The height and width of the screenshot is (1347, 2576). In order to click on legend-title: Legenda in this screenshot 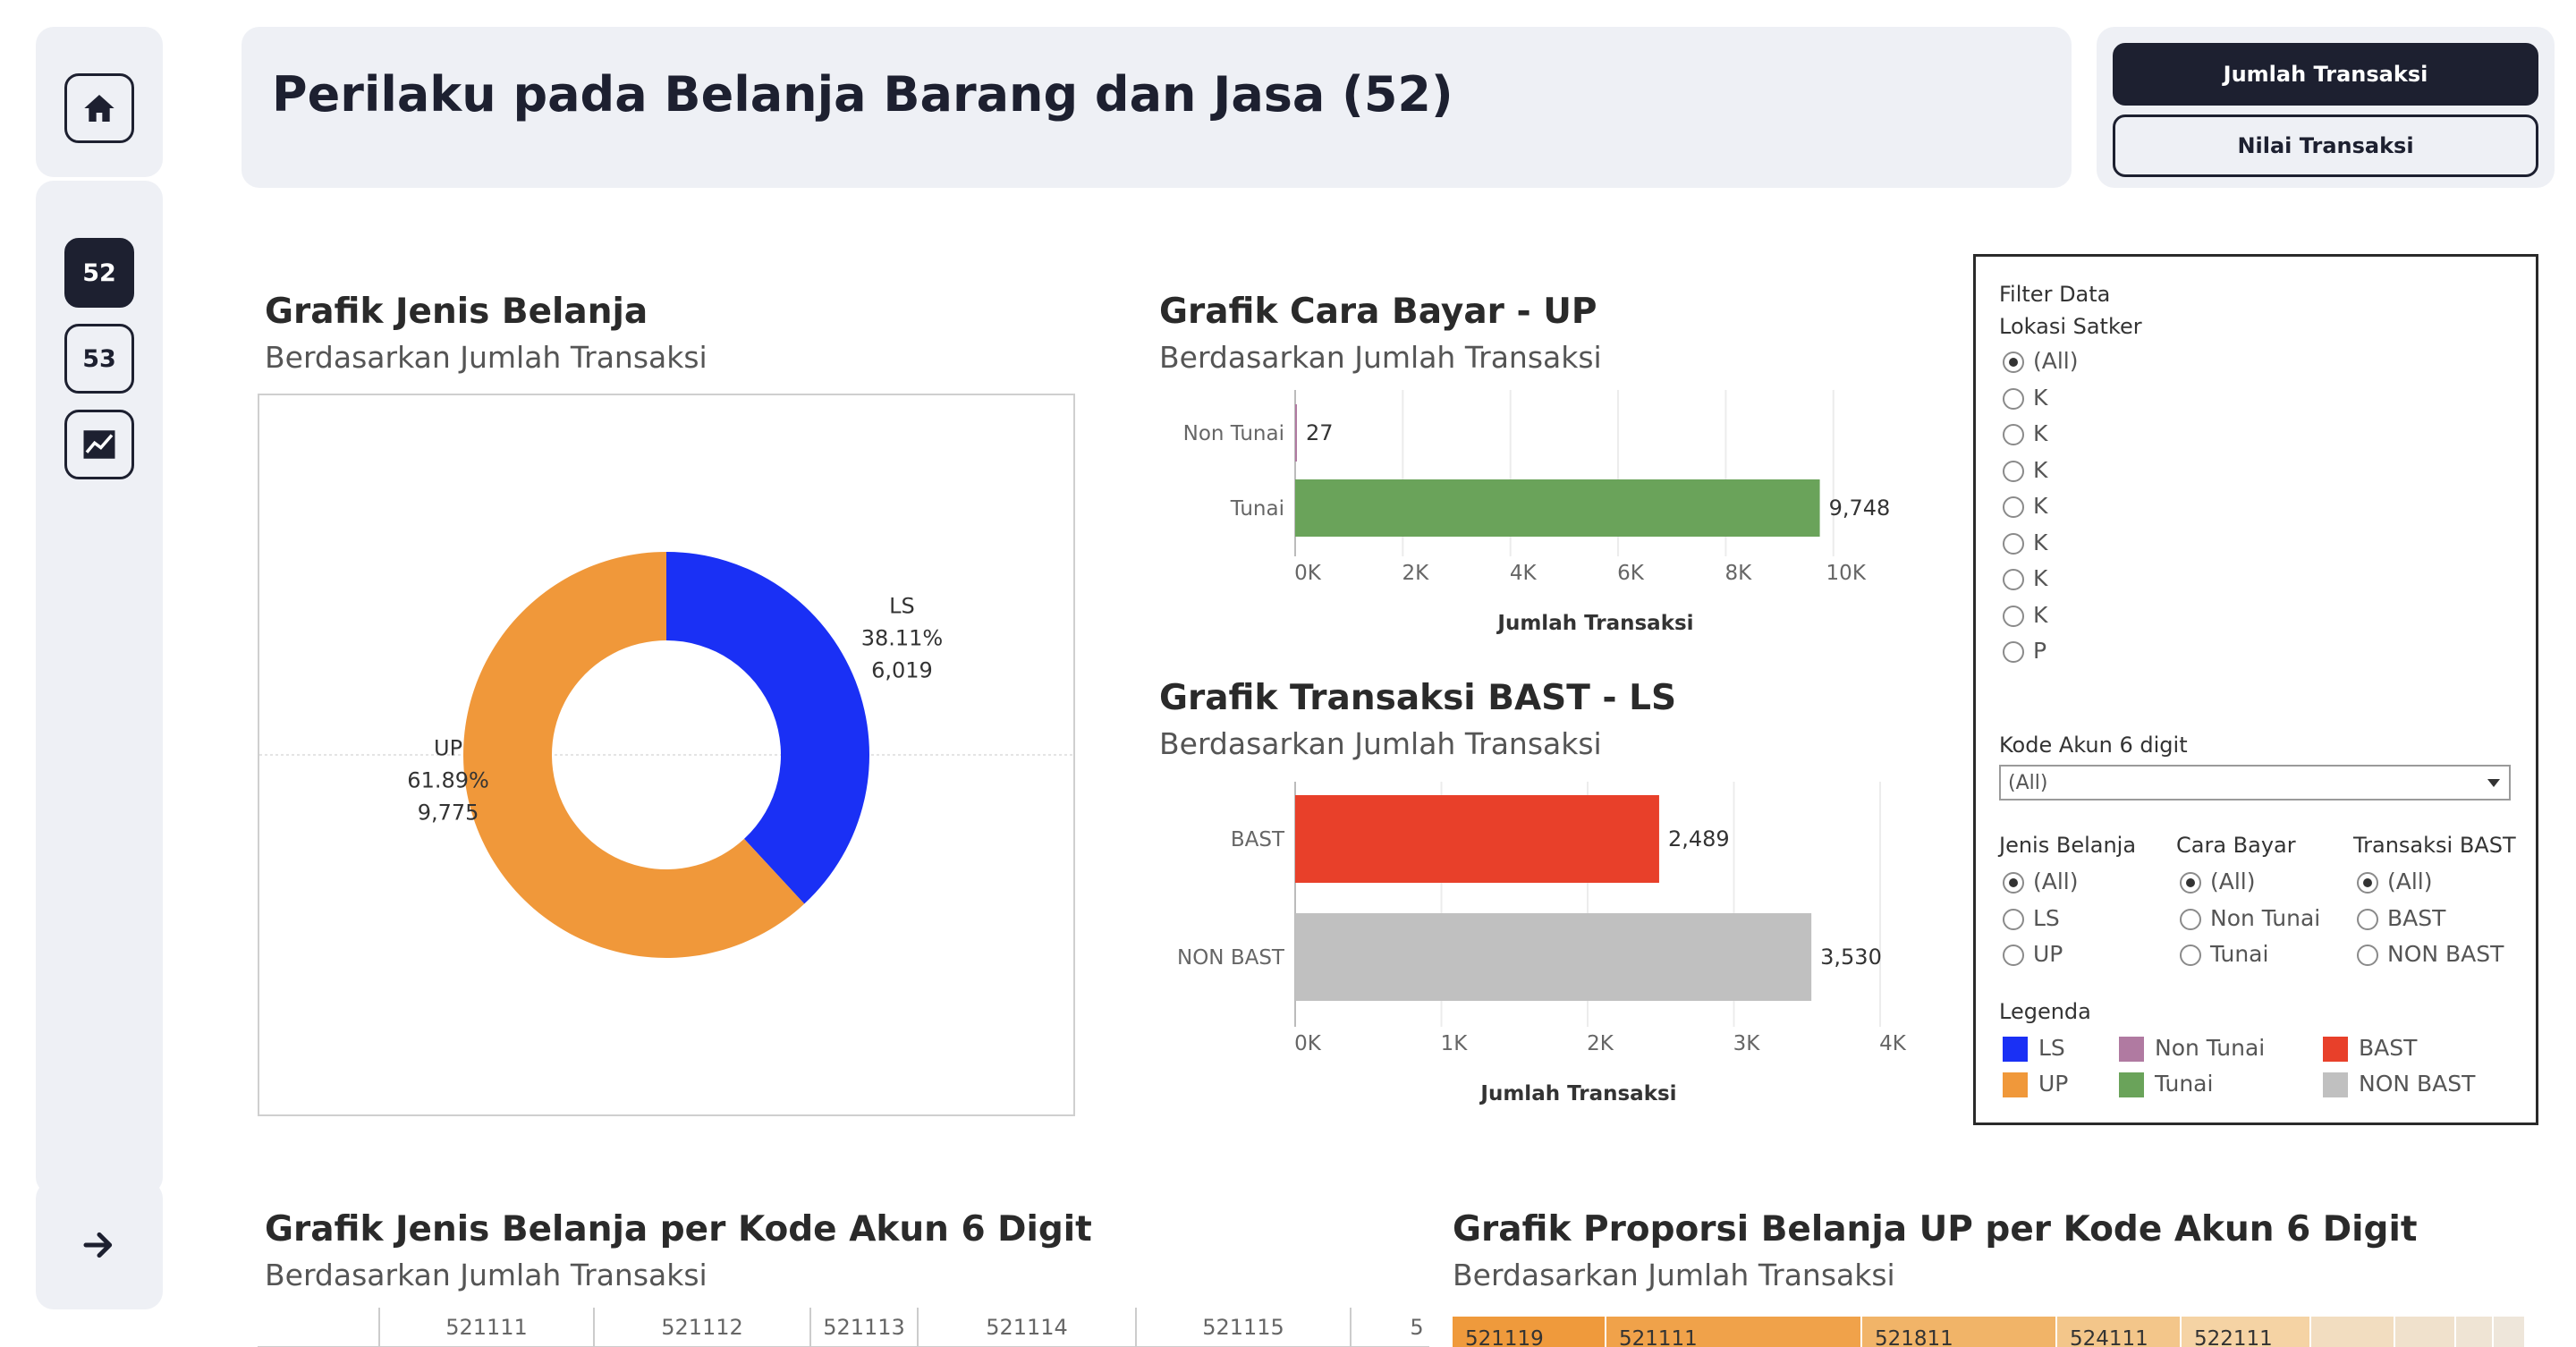, I will do `click(2045, 1011)`.